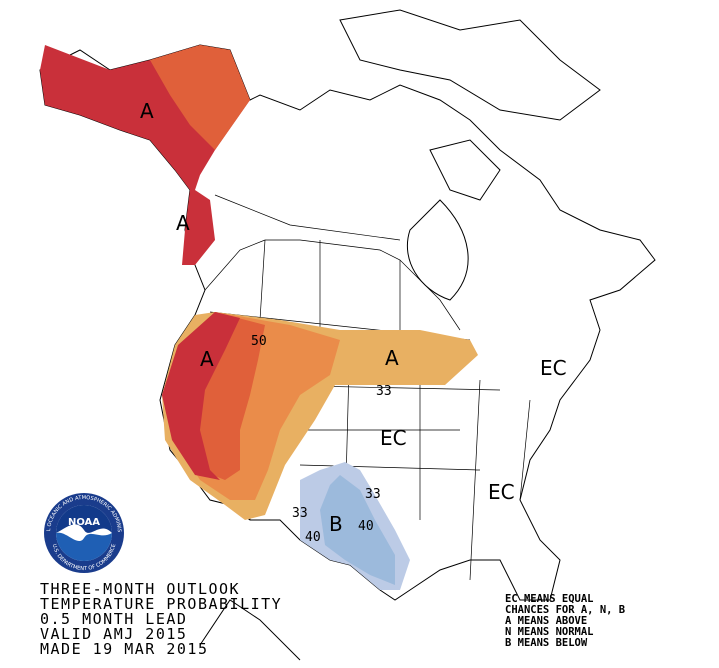 The image size is (719, 668). What do you see at coordinates (200, 97) in the screenshot?
I see `above-alaska-orange` at bounding box center [200, 97].